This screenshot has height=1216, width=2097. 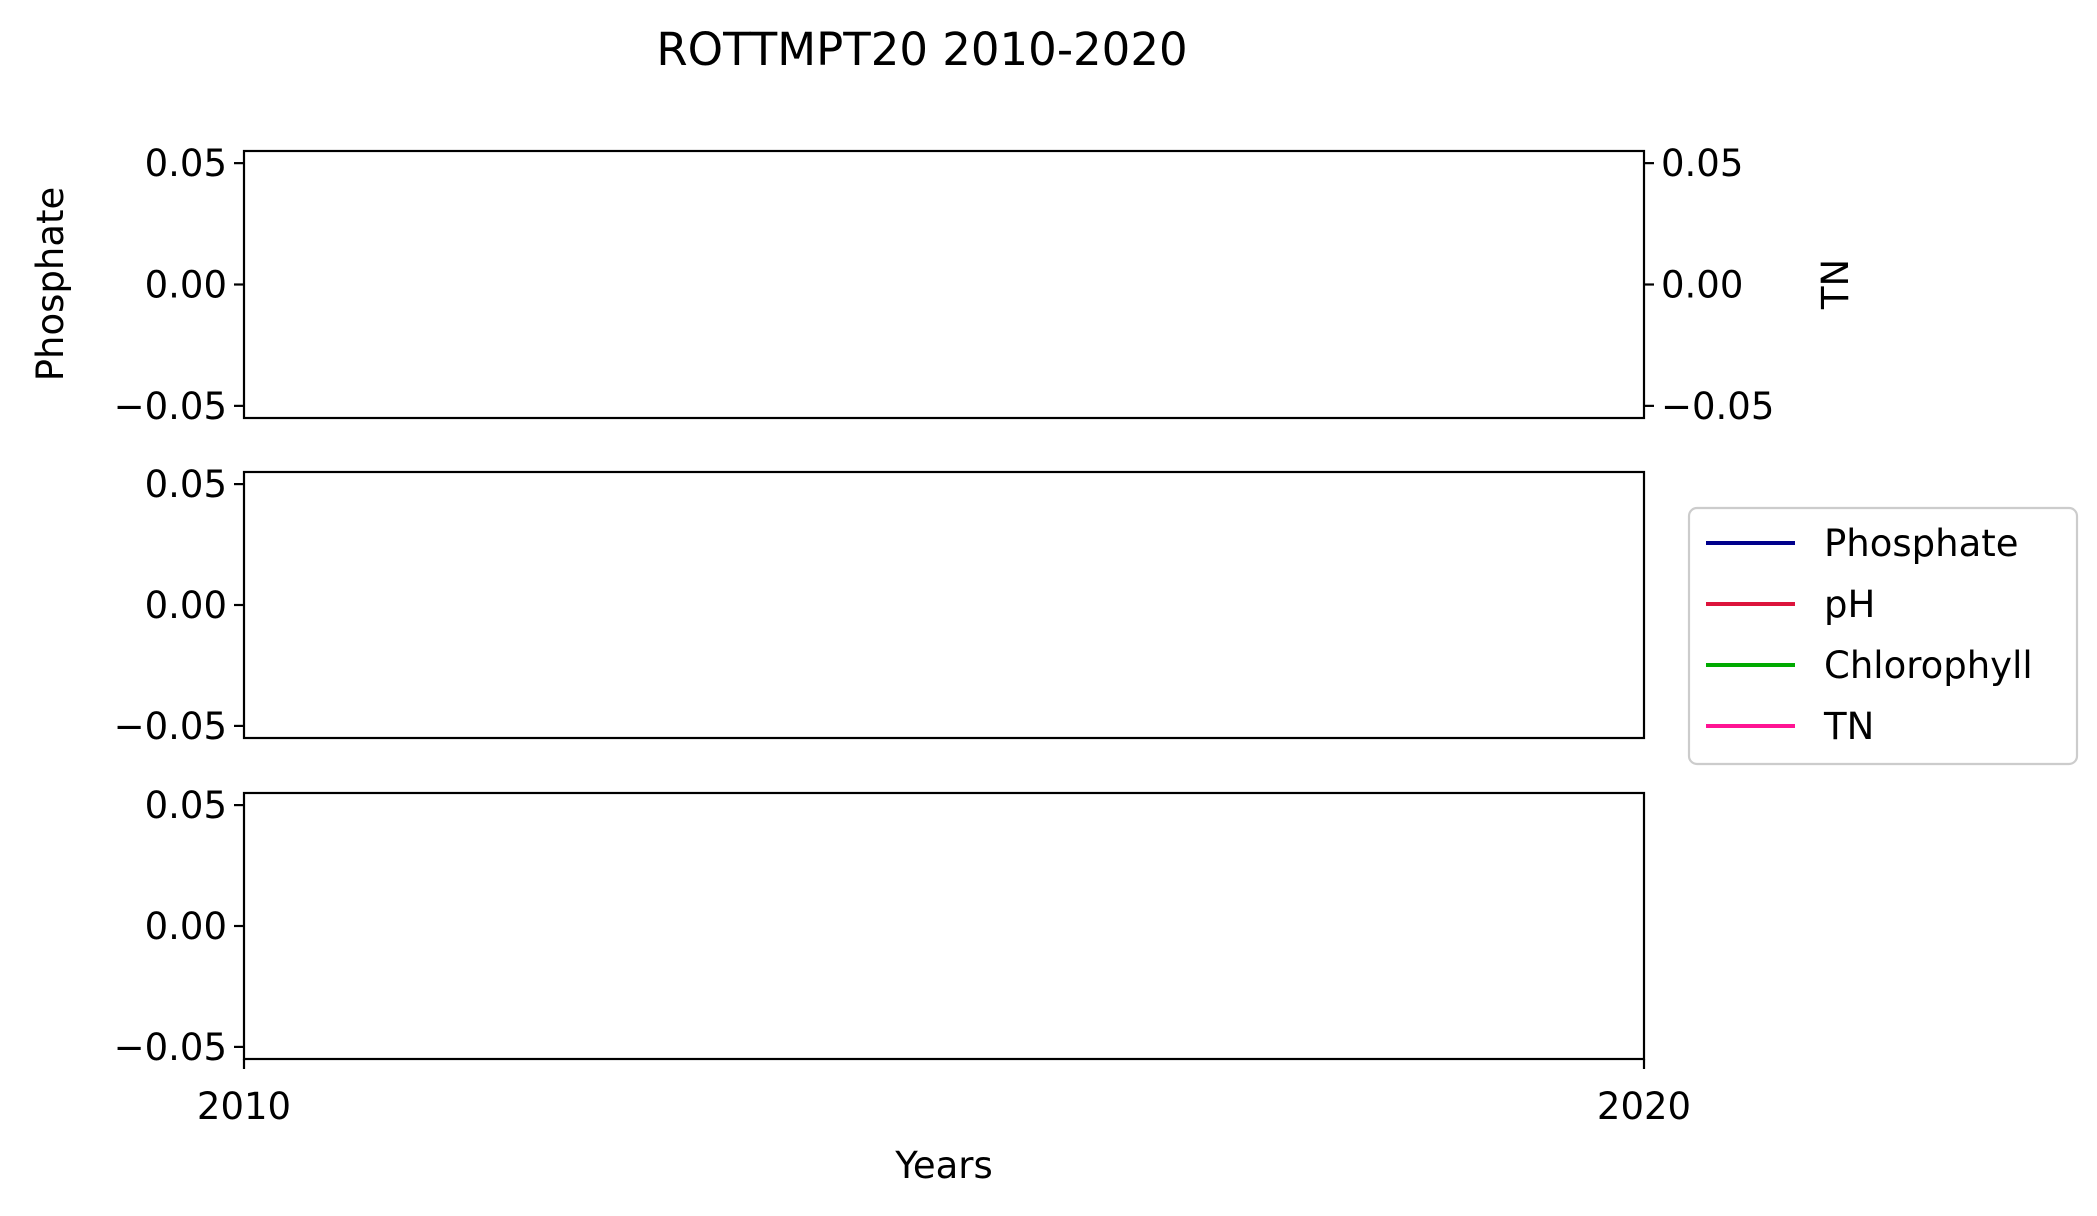 I want to click on legend: Phosphate pH Chlorophyll TN, so click(x=1883, y=636).